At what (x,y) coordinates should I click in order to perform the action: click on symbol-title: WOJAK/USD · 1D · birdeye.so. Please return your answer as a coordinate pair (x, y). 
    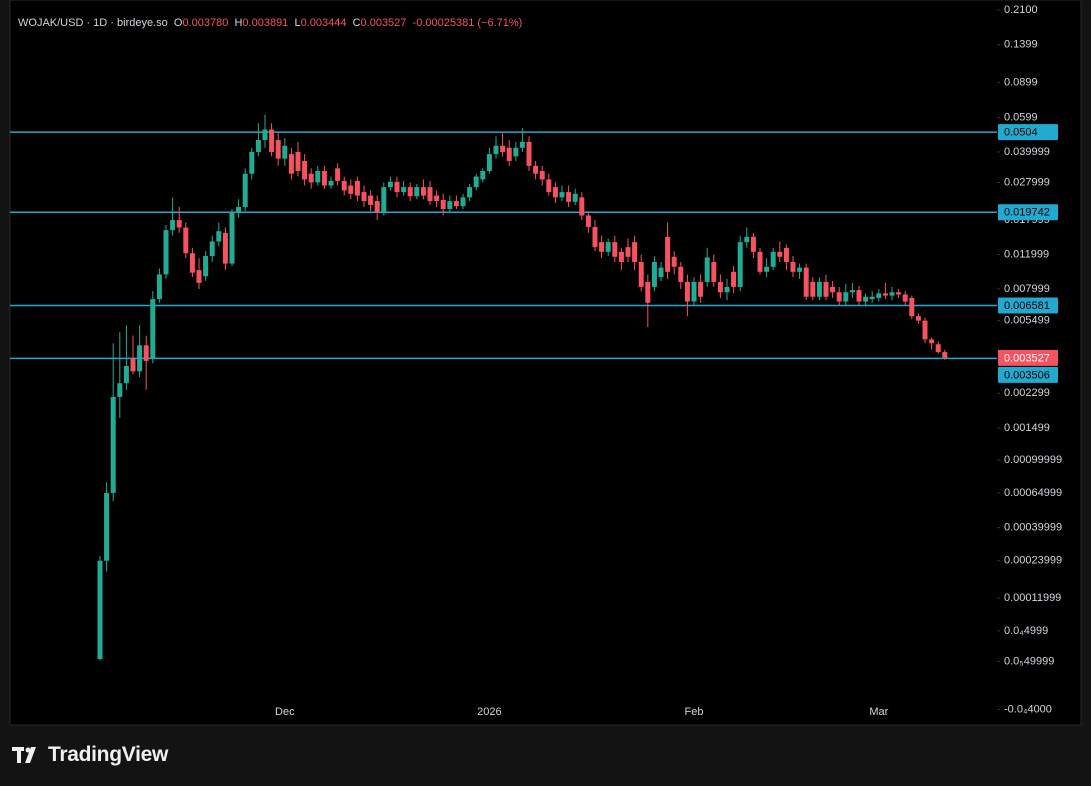
    Looking at the image, I should click on (93, 23).